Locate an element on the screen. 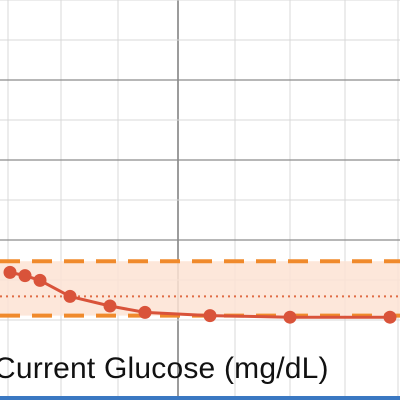 The width and height of the screenshot is (400, 400). reference-band is located at coordinates (200, 288).